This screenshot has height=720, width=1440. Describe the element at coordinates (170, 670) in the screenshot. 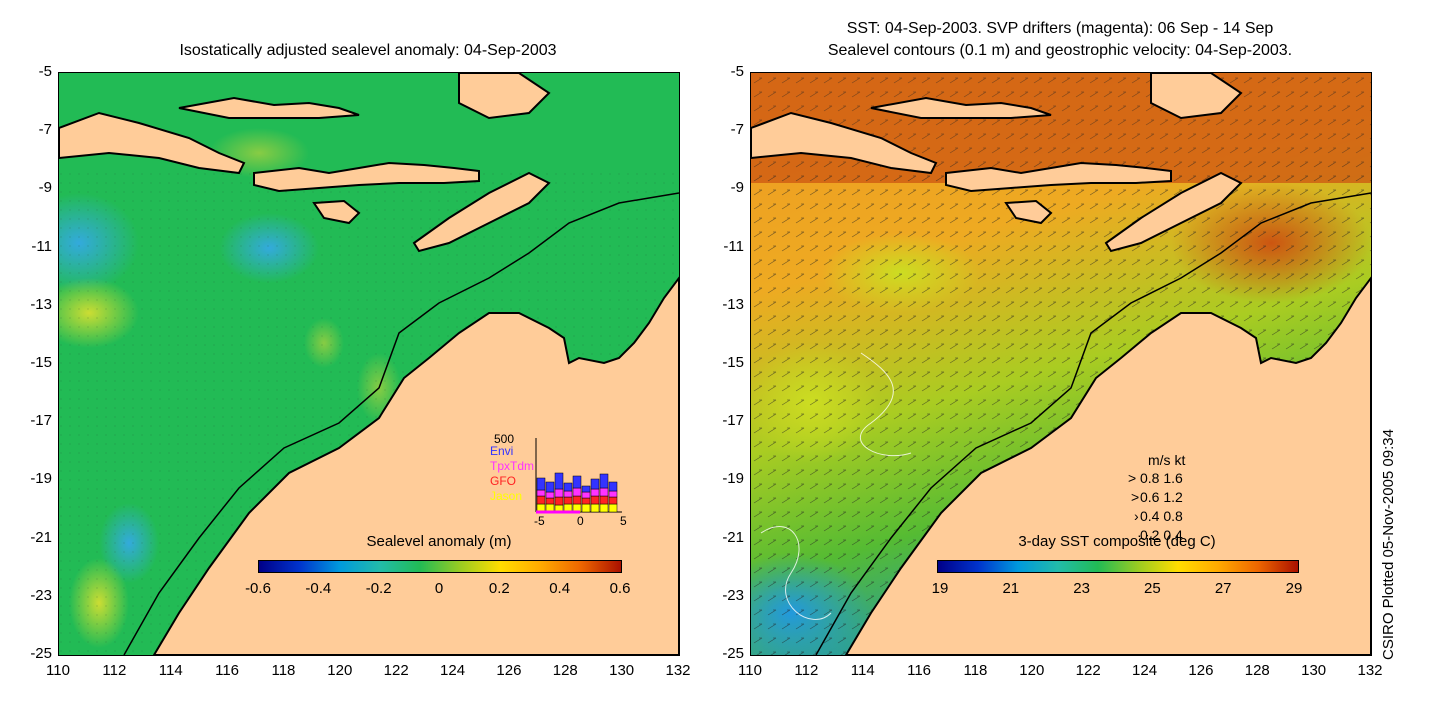

I see `left-x-tick-label: 114` at that location.